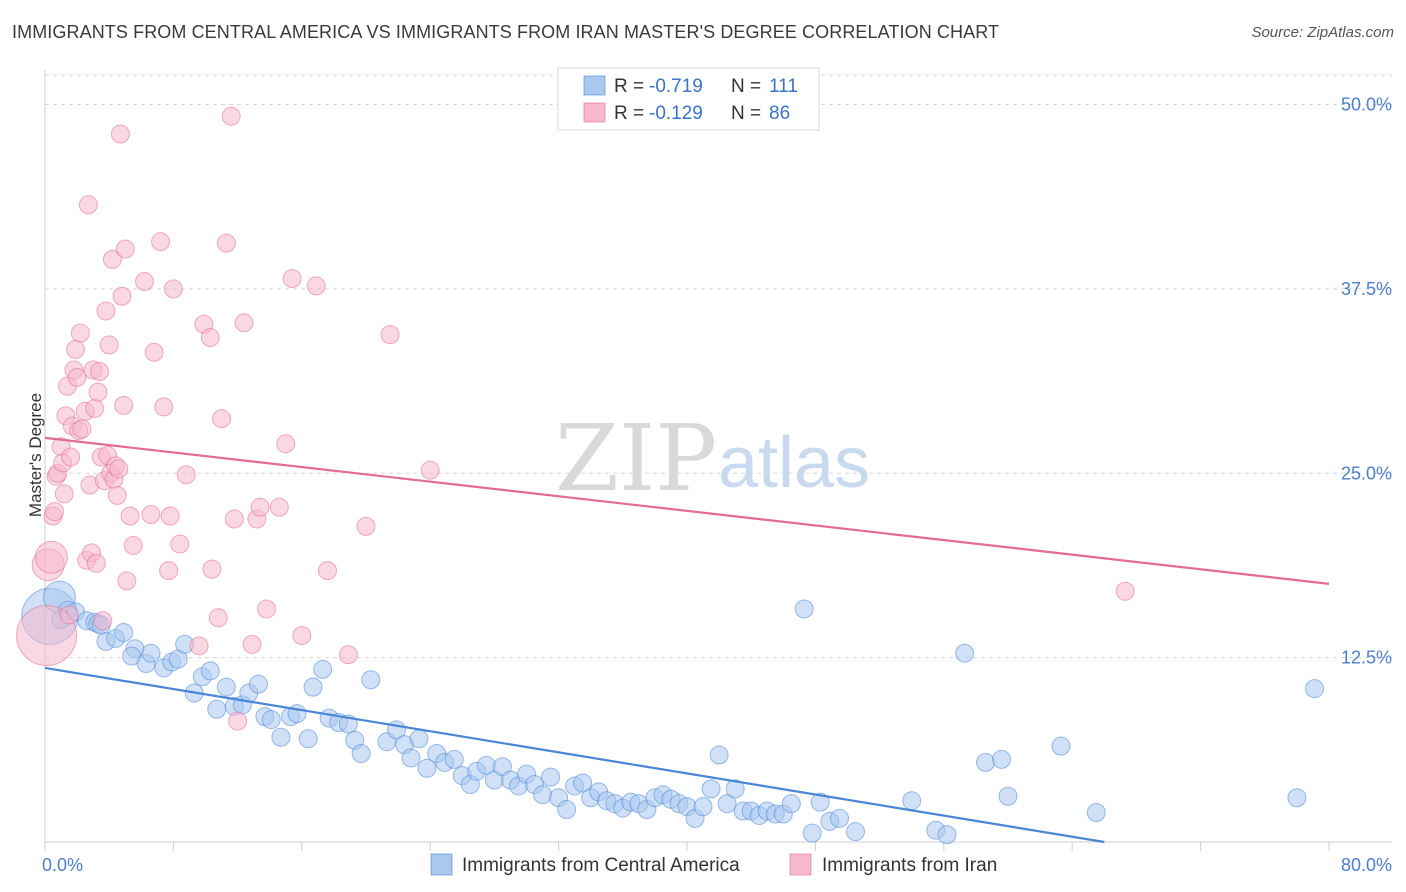 This screenshot has width=1406, height=892. Describe the element at coordinates (1366, 658) in the screenshot. I see `y-tick-label: 12.5%` at that location.